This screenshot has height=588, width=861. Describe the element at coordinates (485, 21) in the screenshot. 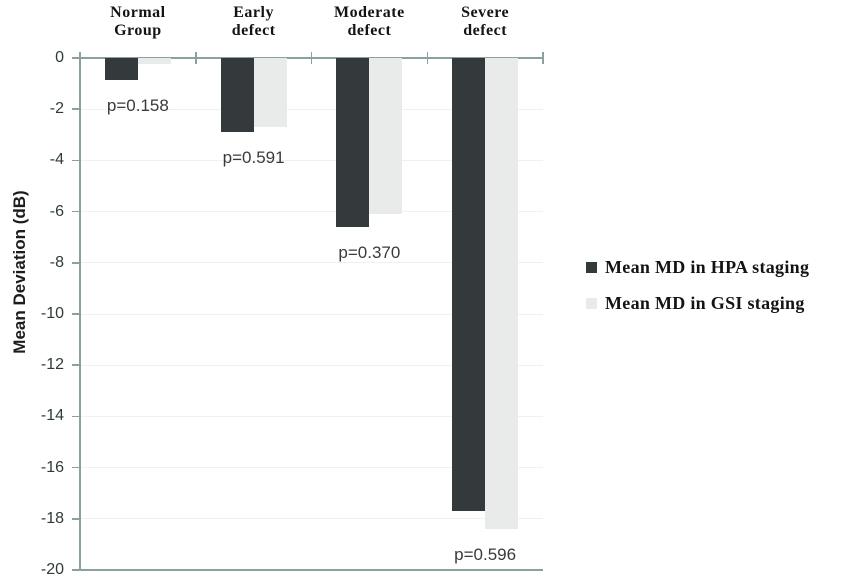

I see `category-label: Severe defect` at that location.